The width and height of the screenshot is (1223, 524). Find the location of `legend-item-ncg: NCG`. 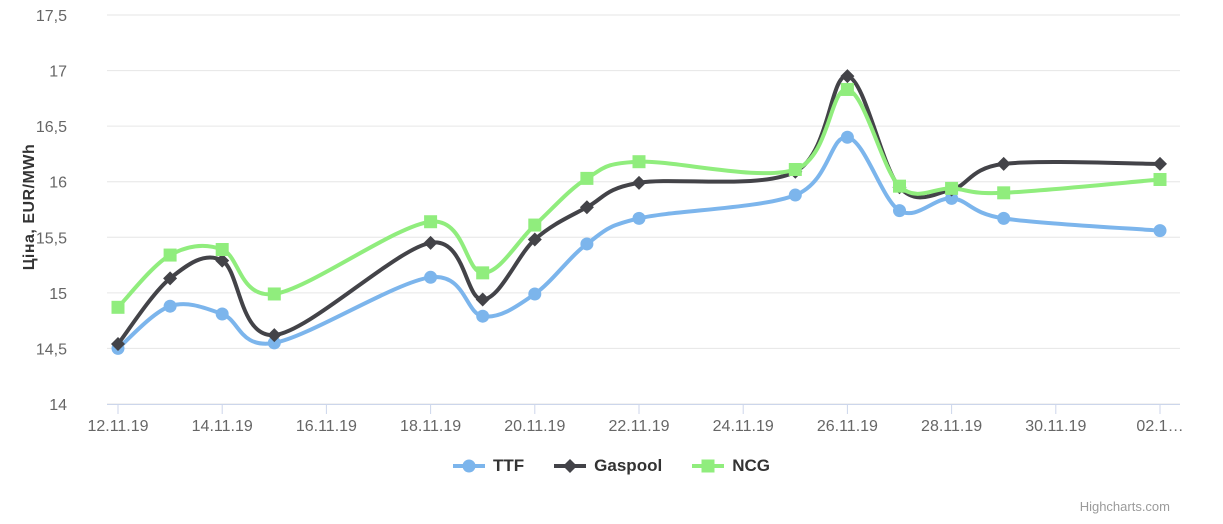

legend-item-ncg: NCG is located at coordinates (731, 466).